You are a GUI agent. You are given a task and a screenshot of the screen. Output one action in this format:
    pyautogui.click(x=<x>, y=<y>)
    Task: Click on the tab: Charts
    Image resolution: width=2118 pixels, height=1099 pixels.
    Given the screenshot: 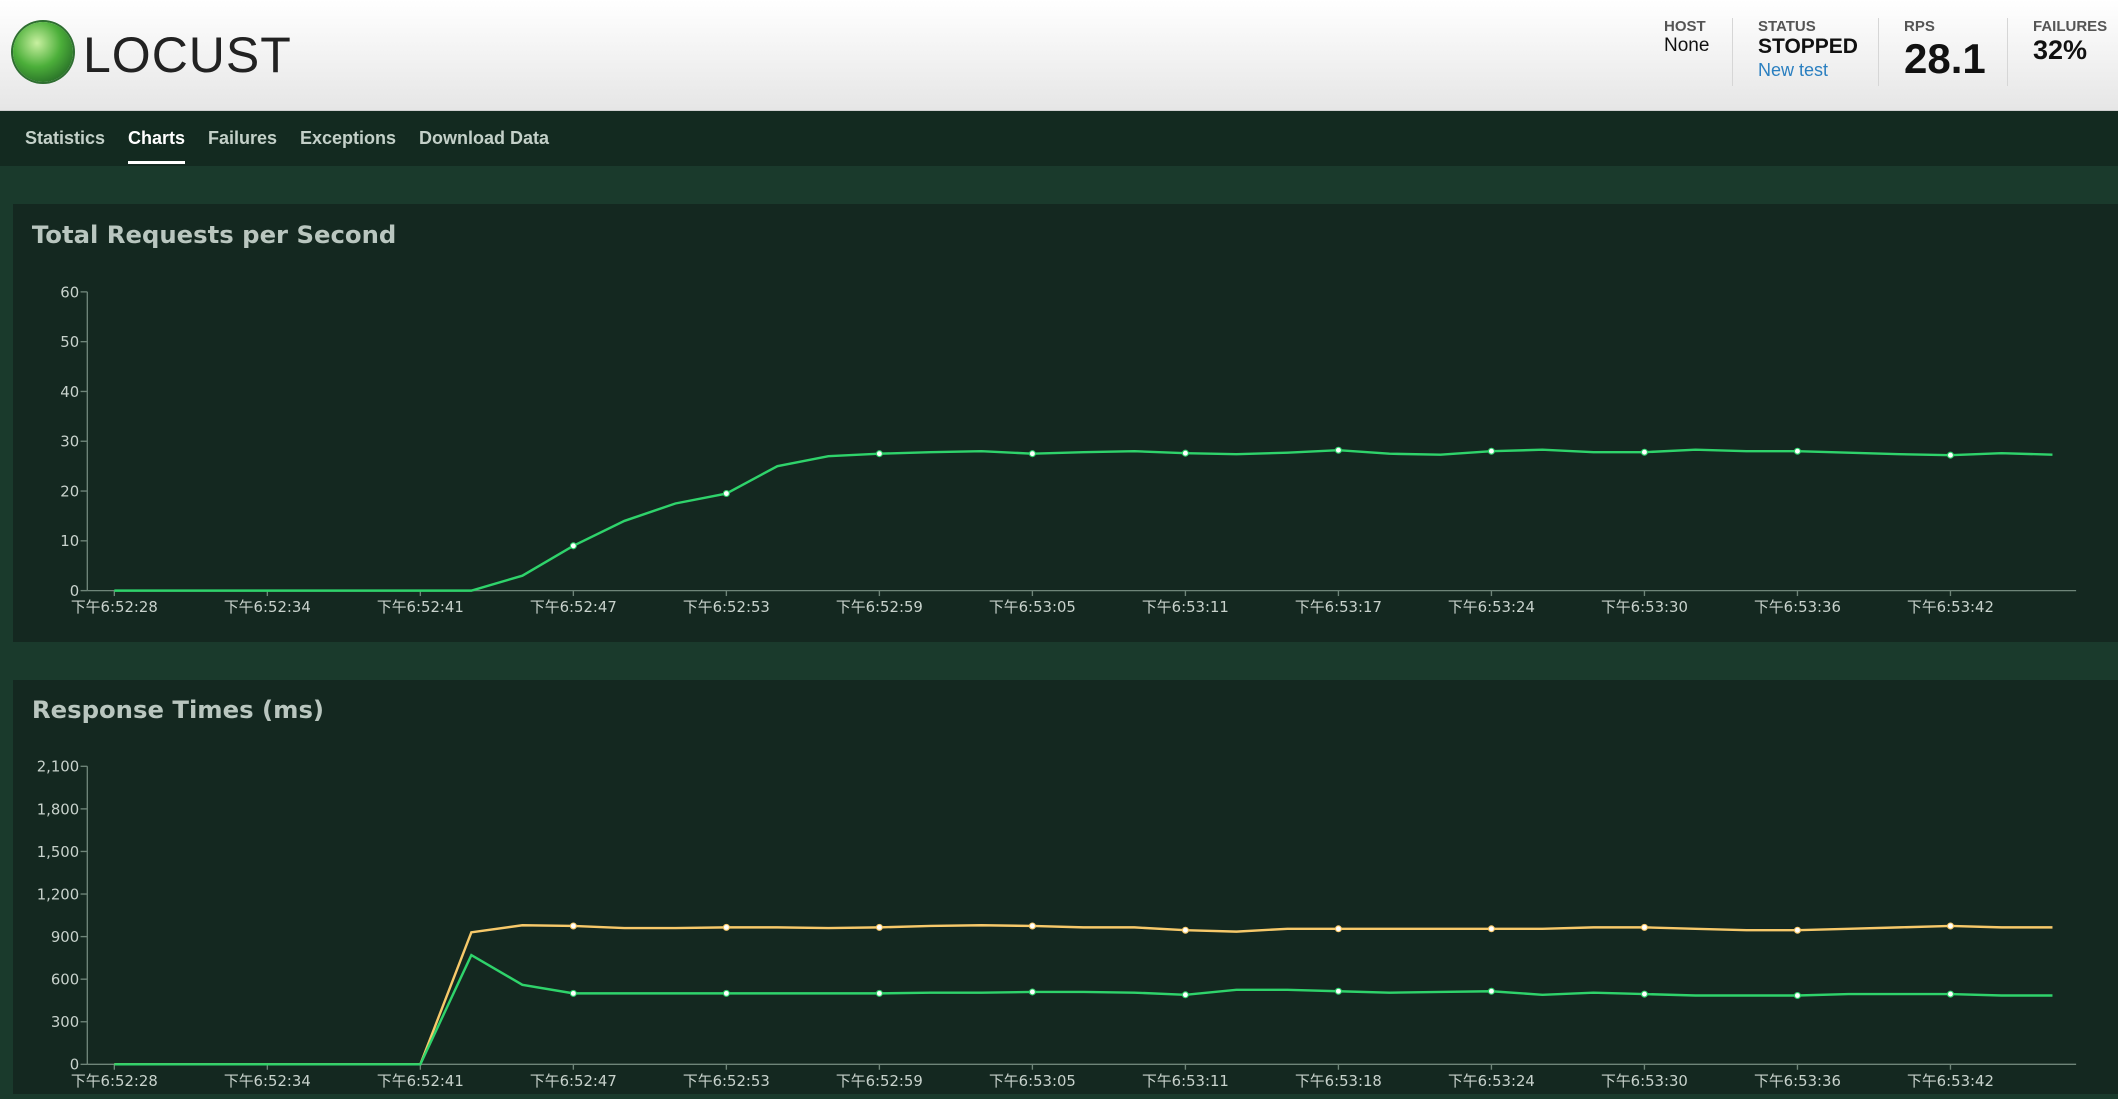 What is the action you would take?
    pyautogui.click(x=157, y=146)
    